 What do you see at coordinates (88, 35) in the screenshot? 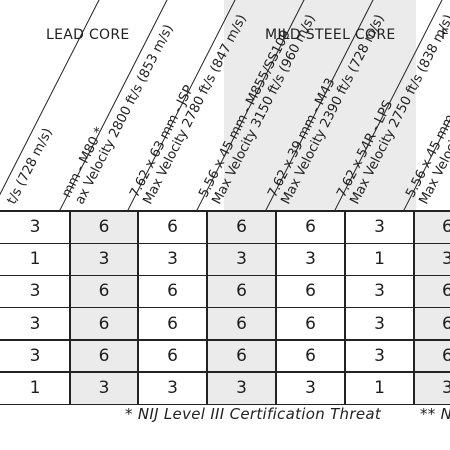
I see `group-label-lead-core: LEAD CORE` at bounding box center [88, 35].